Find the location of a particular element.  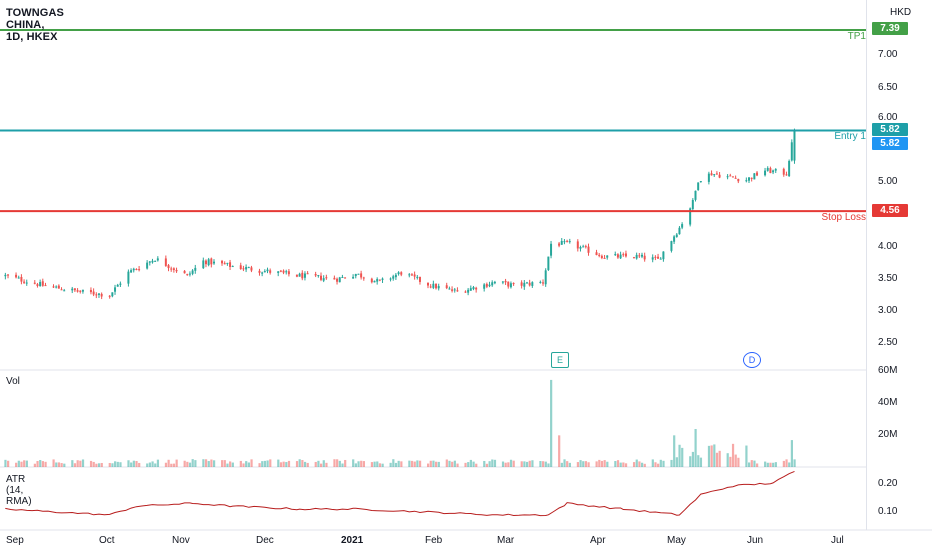

earnings-marker: E is located at coordinates (560, 360).